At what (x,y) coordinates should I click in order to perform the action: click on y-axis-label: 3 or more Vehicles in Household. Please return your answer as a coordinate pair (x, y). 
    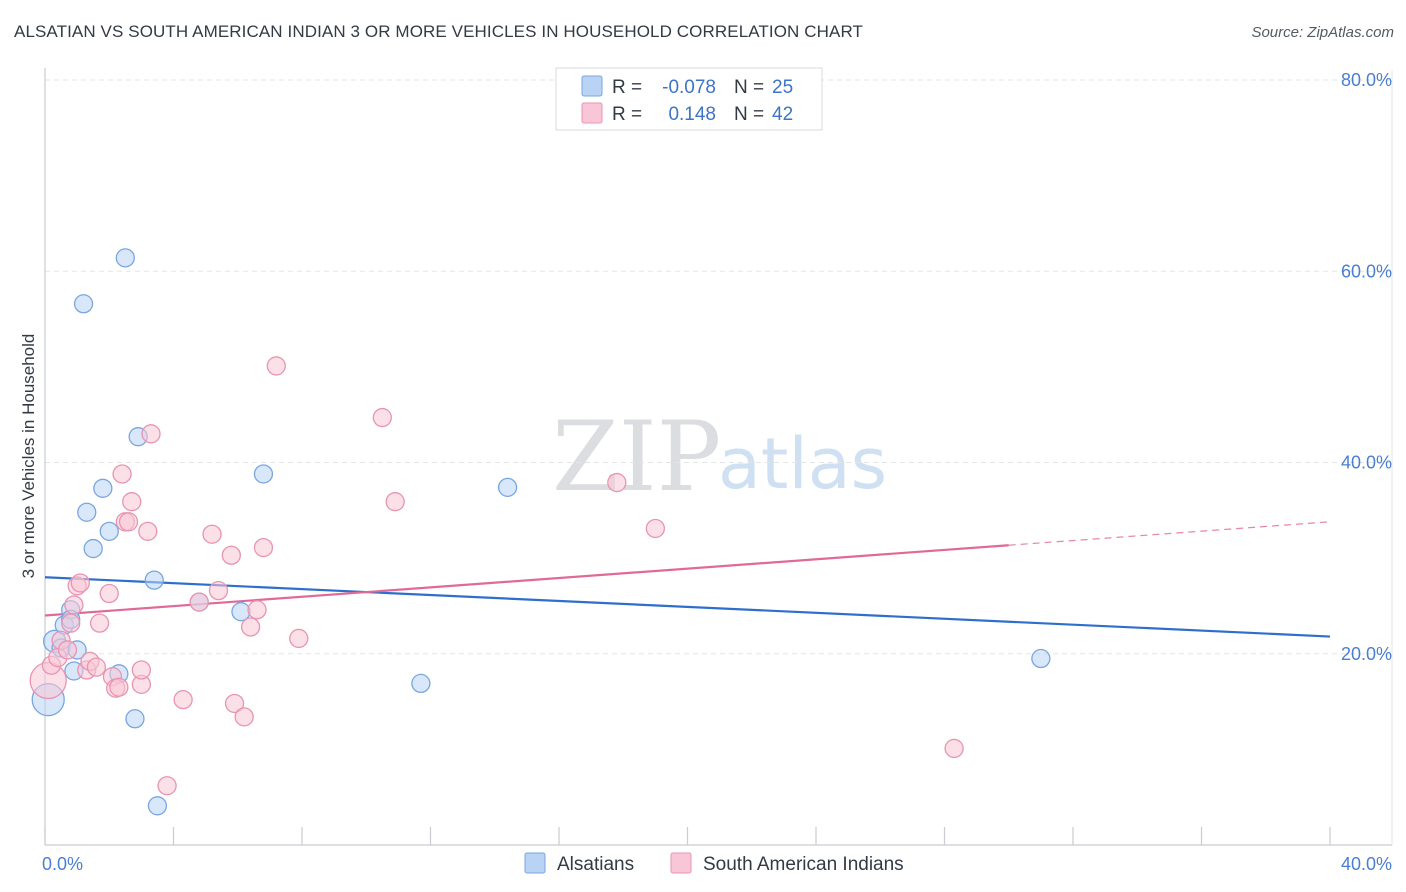
    Looking at the image, I should click on (28, 456).